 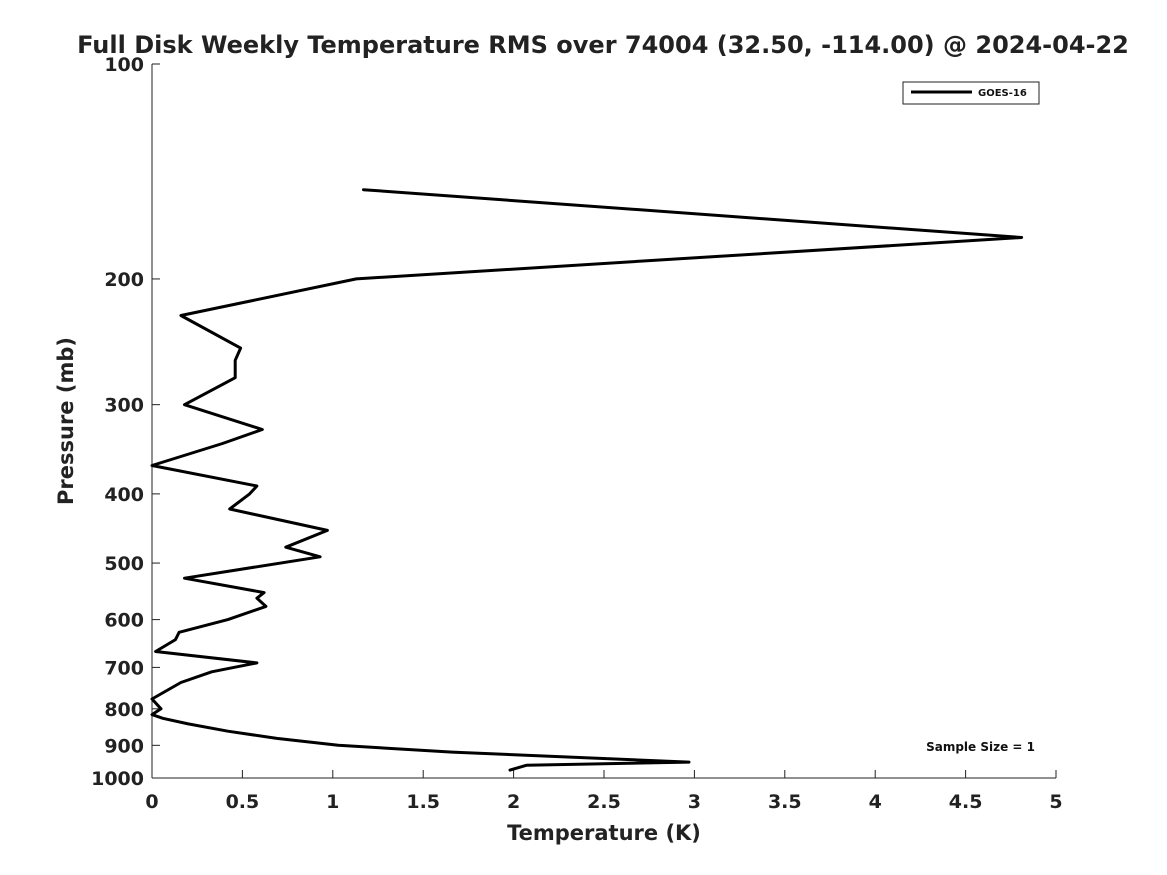 I want to click on x-axis-ticks: 0 0.5 1 1.5 2 2.5 3 3.5 4 4.5 5, so click(x=604, y=791).